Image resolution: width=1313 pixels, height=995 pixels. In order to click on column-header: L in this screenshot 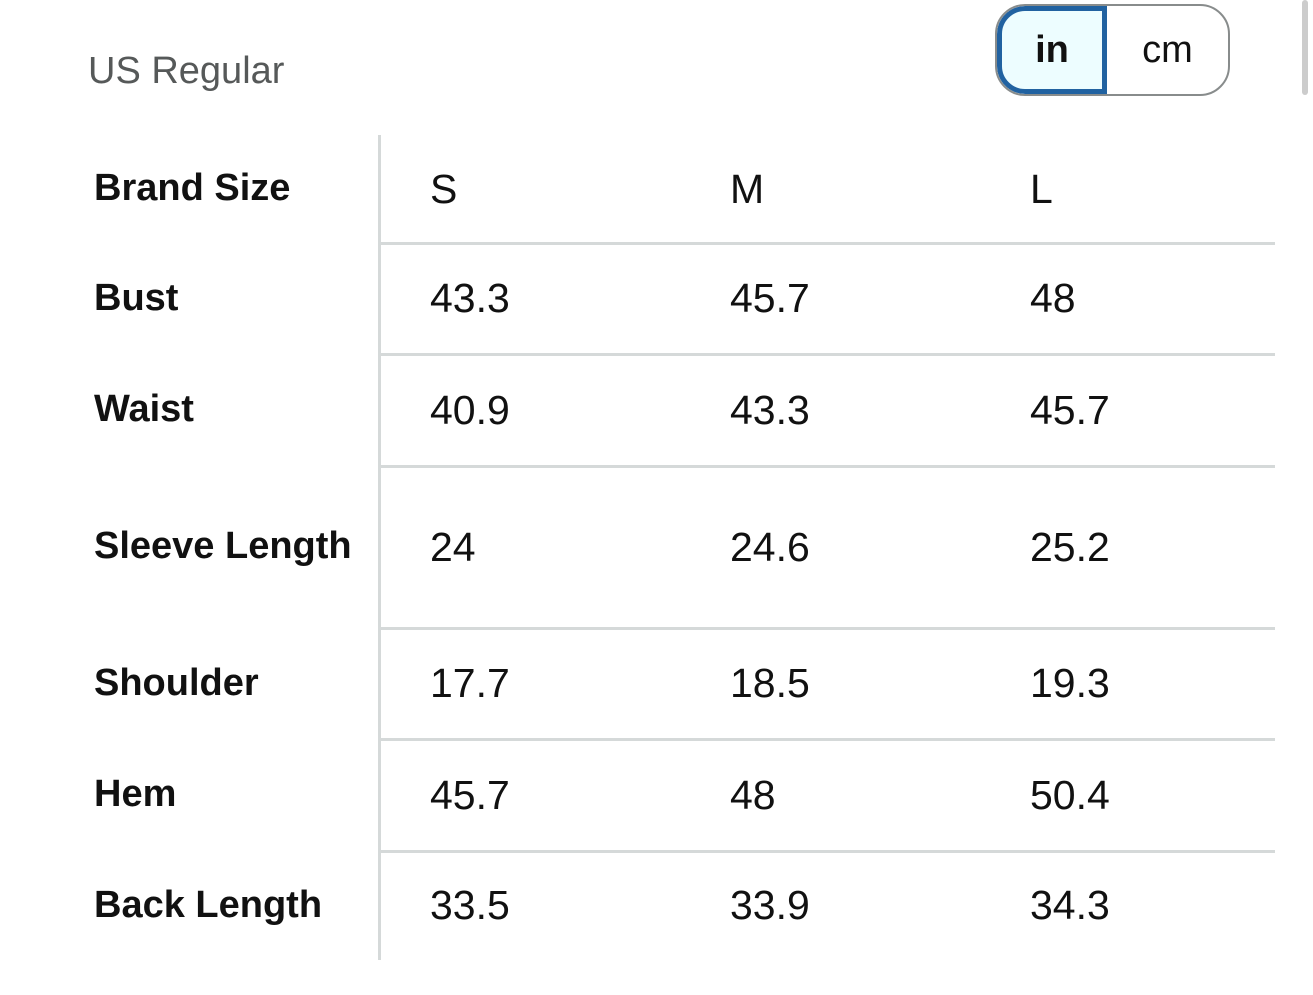, I will do `click(1041, 188)`.